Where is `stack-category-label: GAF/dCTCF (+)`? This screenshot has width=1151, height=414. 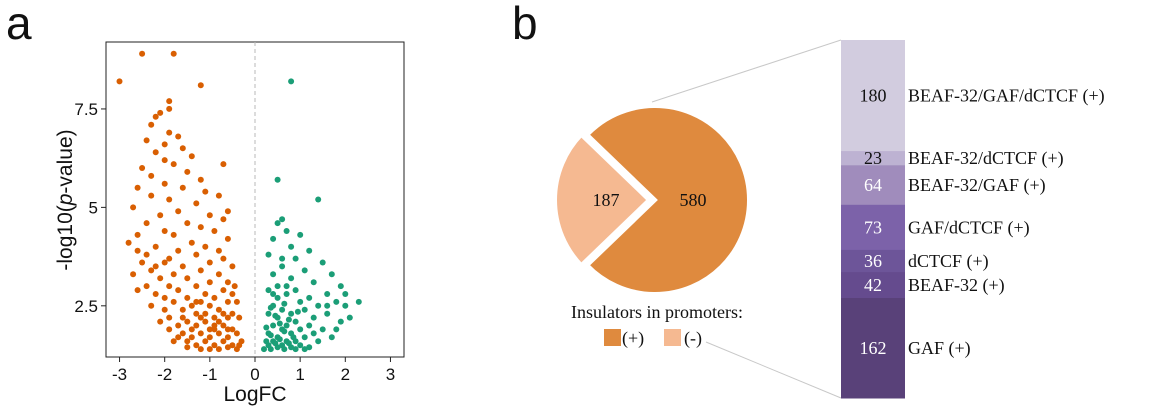
stack-category-label: GAF/dCTCF (+) is located at coordinates (969, 227).